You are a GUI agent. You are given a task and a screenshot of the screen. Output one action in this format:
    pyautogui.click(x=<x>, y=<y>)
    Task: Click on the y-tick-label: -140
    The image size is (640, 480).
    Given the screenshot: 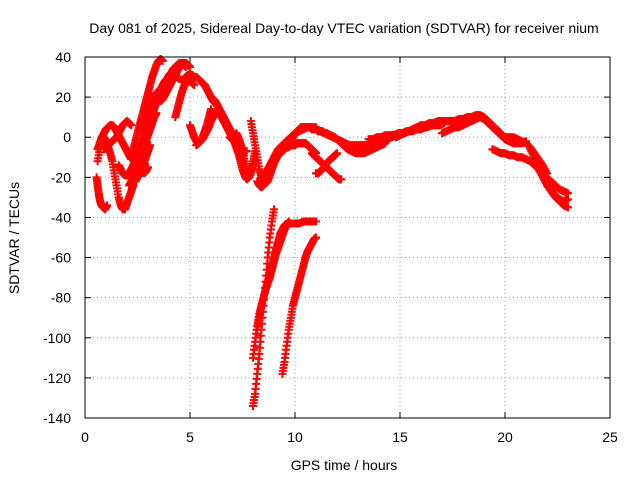 What is the action you would take?
    pyautogui.click(x=57, y=418)
    